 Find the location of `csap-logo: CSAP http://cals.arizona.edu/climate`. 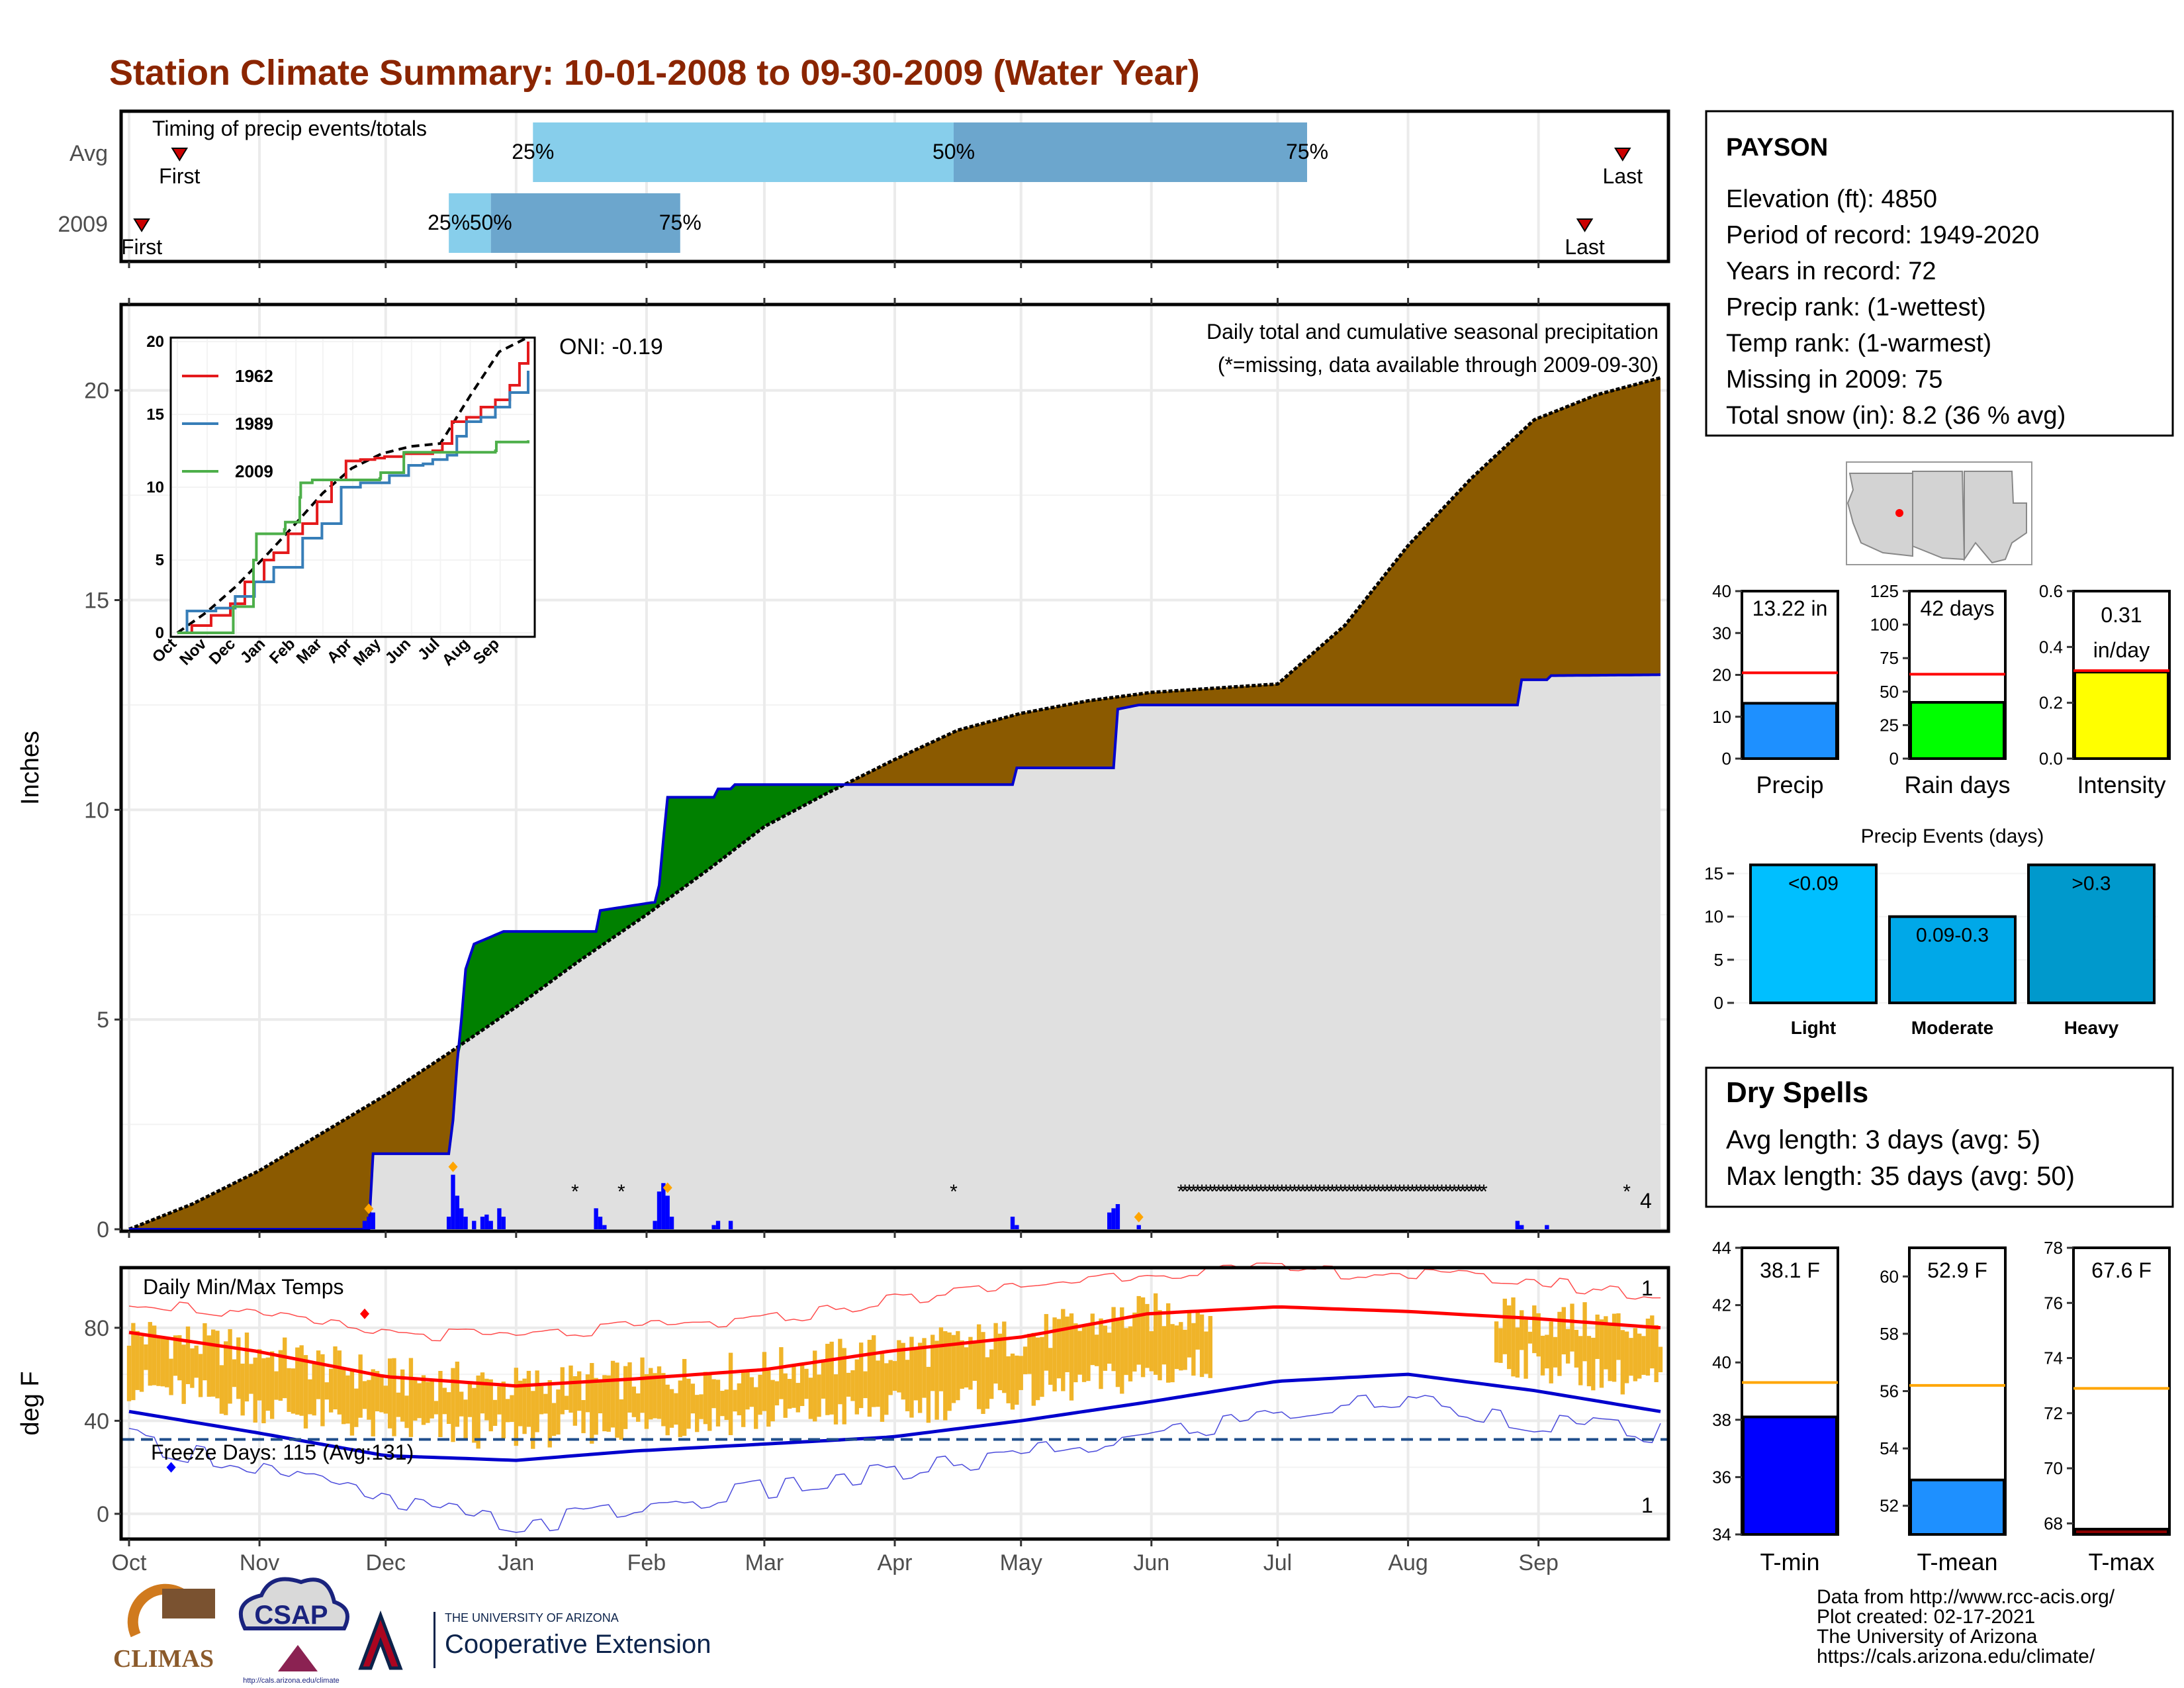

csap-logo: CSAP http://cals.arizona.edu/climate is located at coordinates (293, 1631).